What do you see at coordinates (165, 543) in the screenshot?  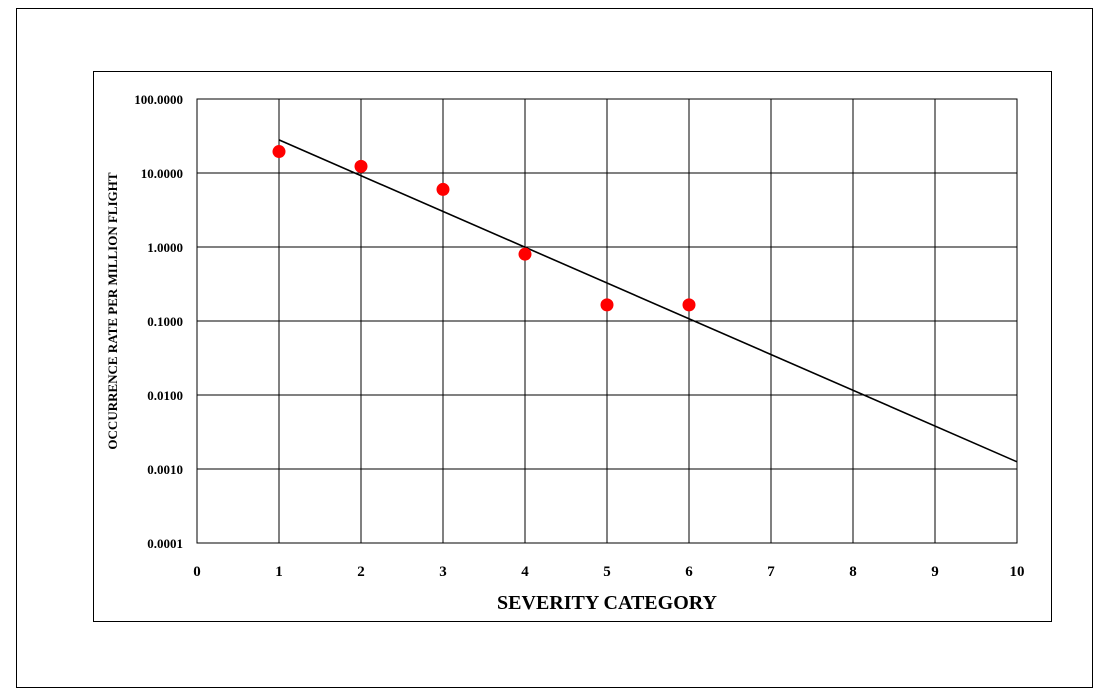 I see `y-tick-label: 0.0001` at bounding box center [165, 543].